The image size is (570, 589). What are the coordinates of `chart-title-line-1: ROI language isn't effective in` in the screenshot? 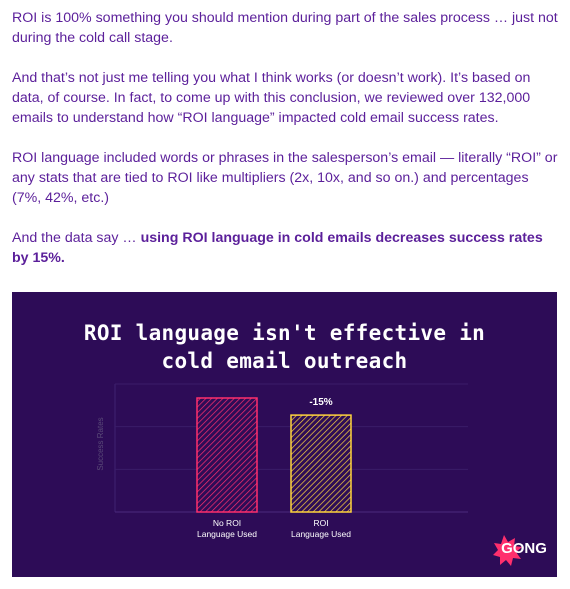 It's located at (284, 333).